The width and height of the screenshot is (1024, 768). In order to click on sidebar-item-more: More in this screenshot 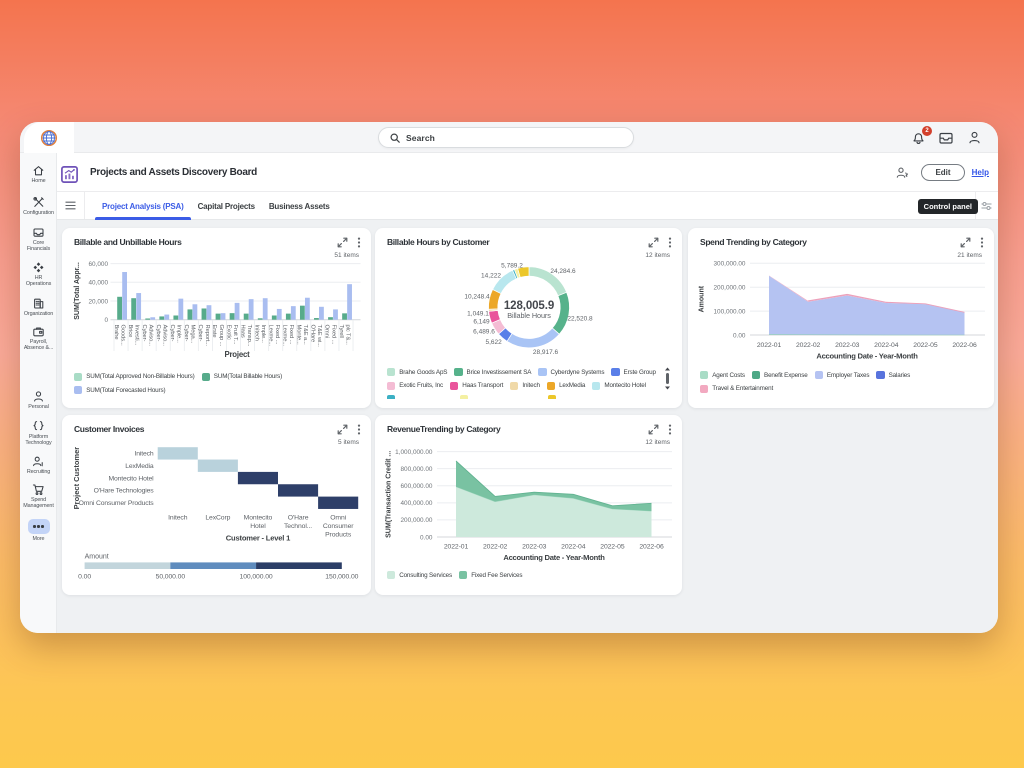, I will do `click(38, 530)`.